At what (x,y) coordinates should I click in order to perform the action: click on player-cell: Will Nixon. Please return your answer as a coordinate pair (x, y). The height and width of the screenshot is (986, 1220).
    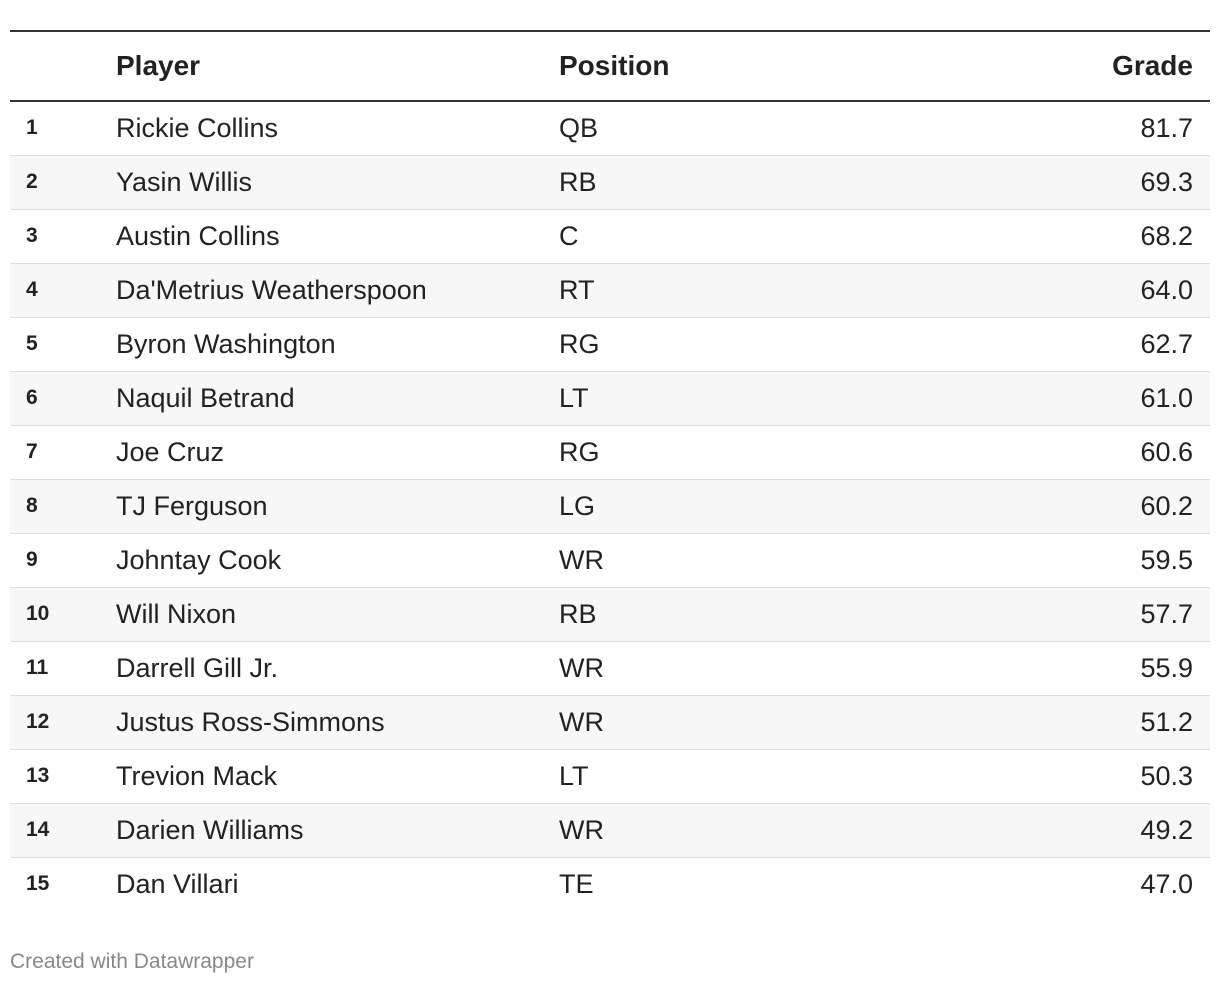
    Looking at the image, I should click on (176, 613).